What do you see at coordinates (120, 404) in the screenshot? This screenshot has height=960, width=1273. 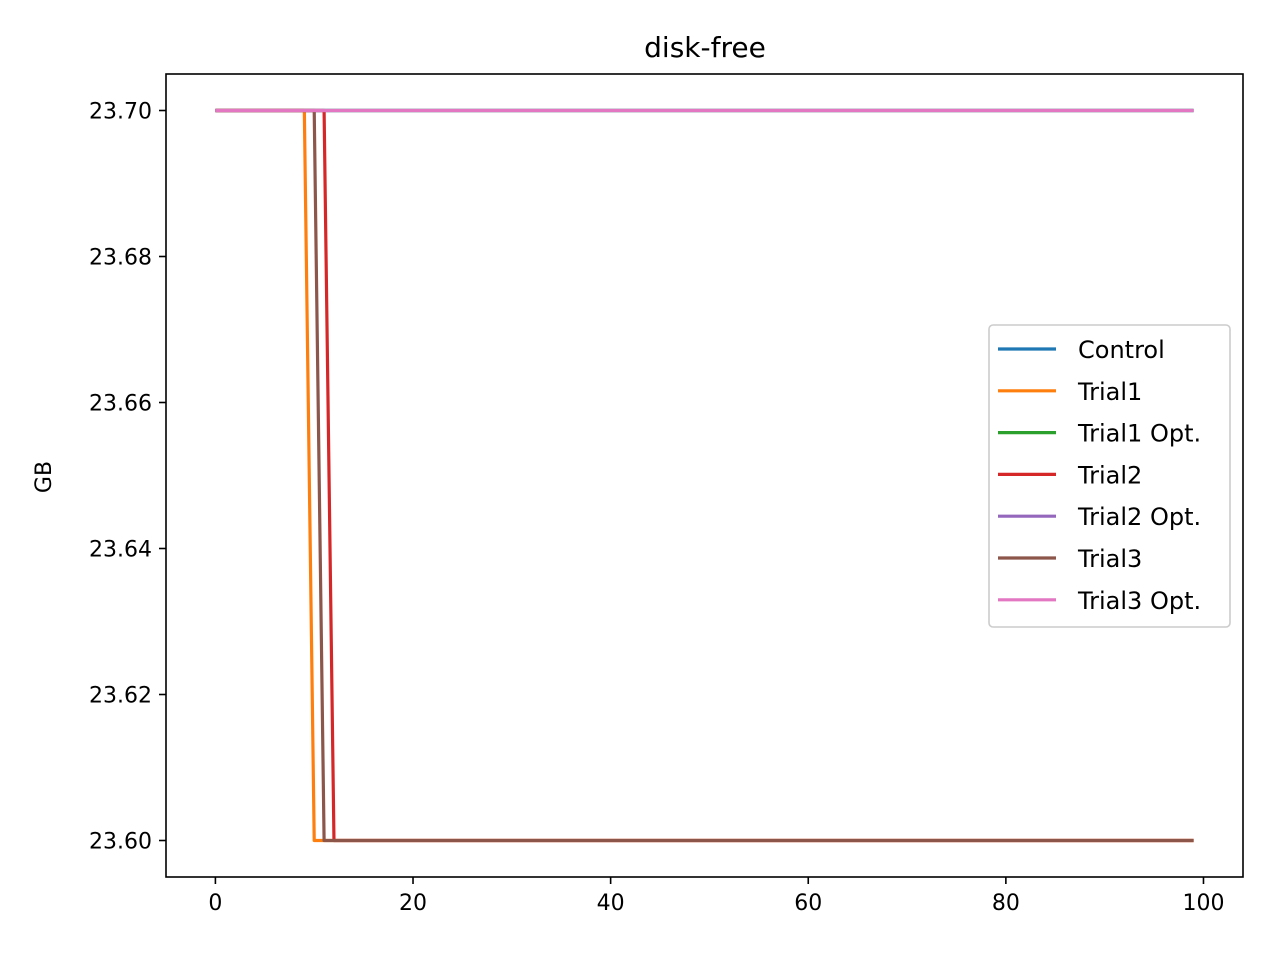 I see `y-tick-label: 23.66` at bounding box center [120, 404].